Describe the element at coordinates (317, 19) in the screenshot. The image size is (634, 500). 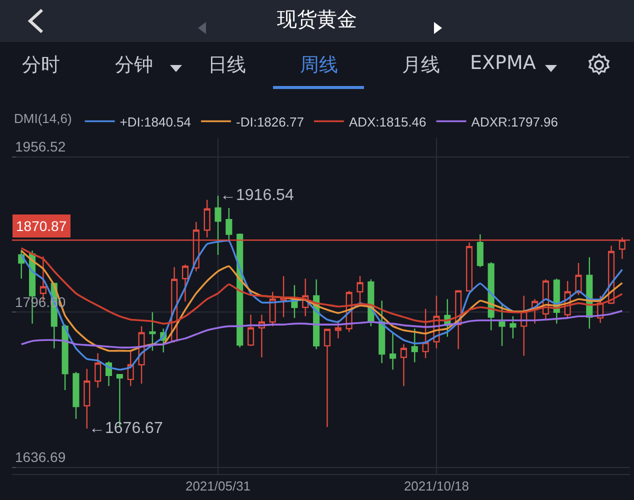
I see `chart-title: 现货黄金` at that location.